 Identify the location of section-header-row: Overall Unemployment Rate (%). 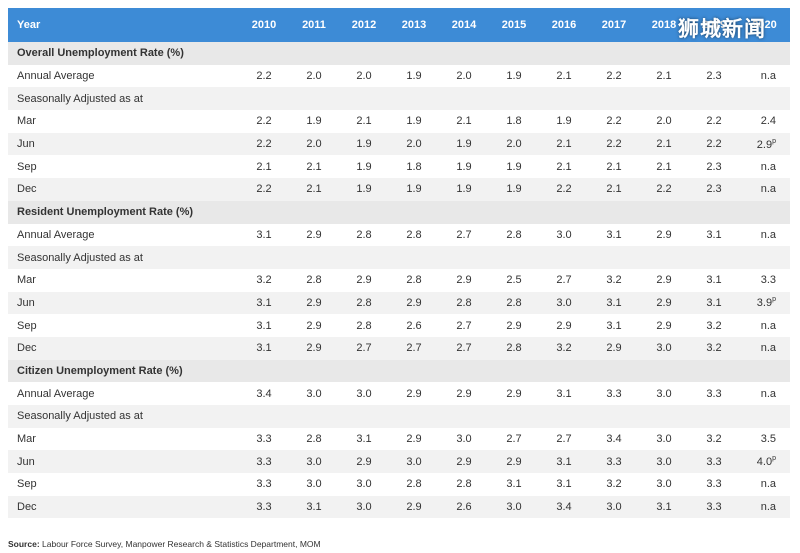
(399, 53).